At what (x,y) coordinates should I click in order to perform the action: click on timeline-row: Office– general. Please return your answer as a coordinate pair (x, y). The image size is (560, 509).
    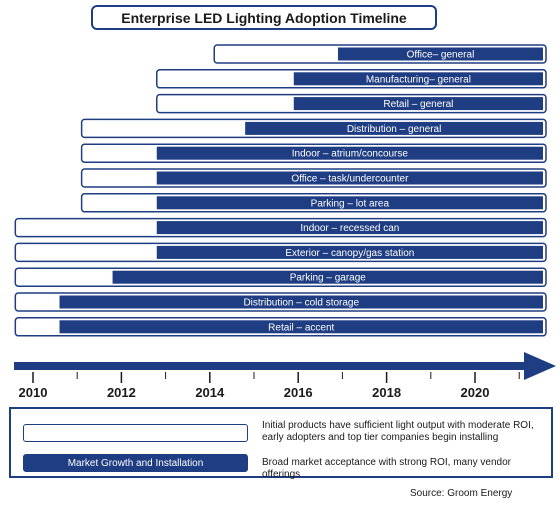
    Looking at the image, I should click on (380, 54).